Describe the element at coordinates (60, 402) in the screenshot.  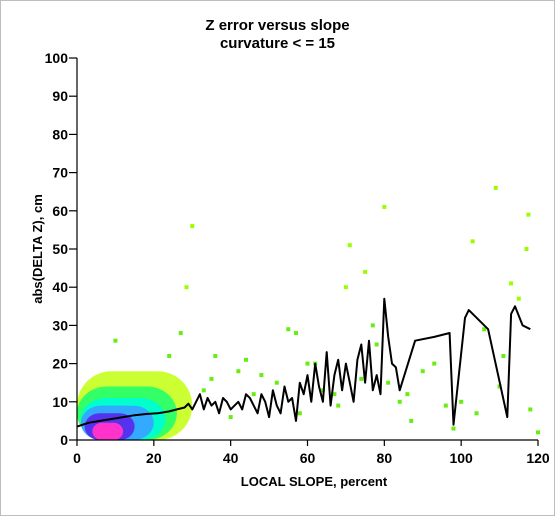
I see `y-tick-label: 10` at that location.